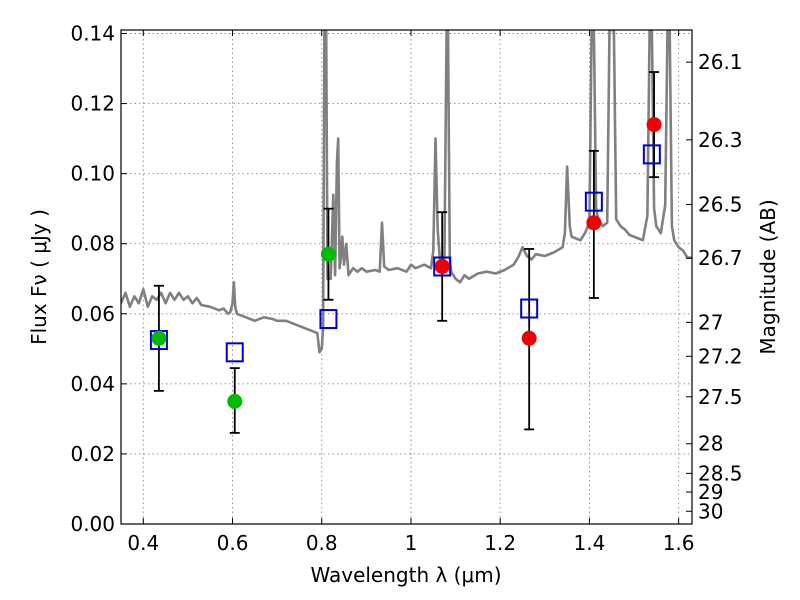 This screenshot has height=600, width=800. What do you see at coordinates (500, 543) in the screenshot?
I see `x-tick-label: 1.2` at bounding box center [500, 543].